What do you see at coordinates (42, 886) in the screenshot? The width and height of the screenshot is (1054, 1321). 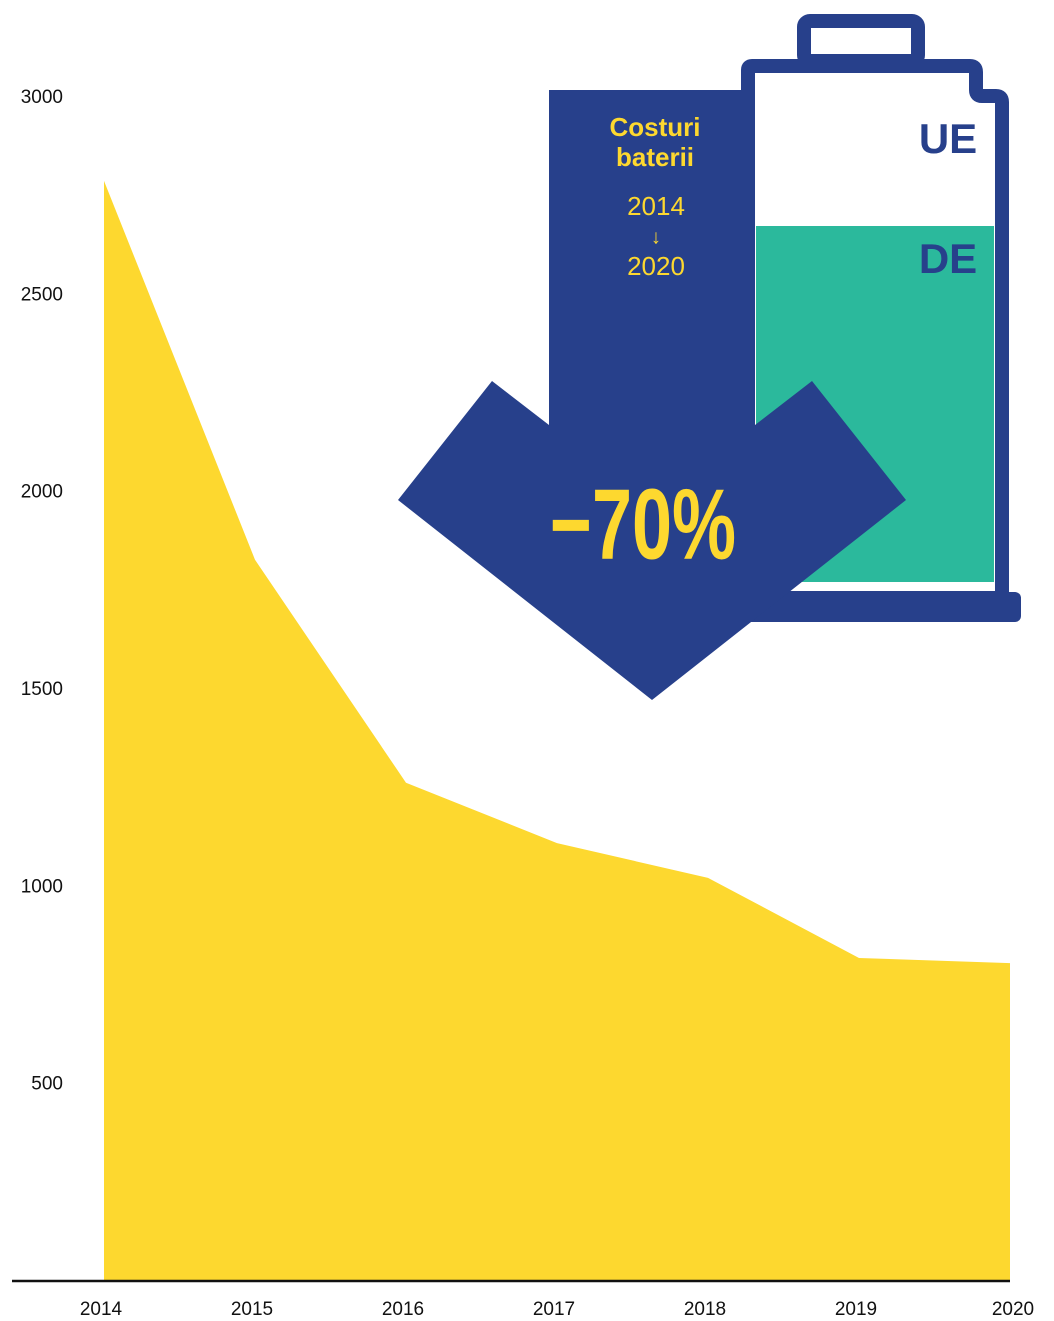 I see `y-tick-label: 1000` at bounding box center [42, 886].